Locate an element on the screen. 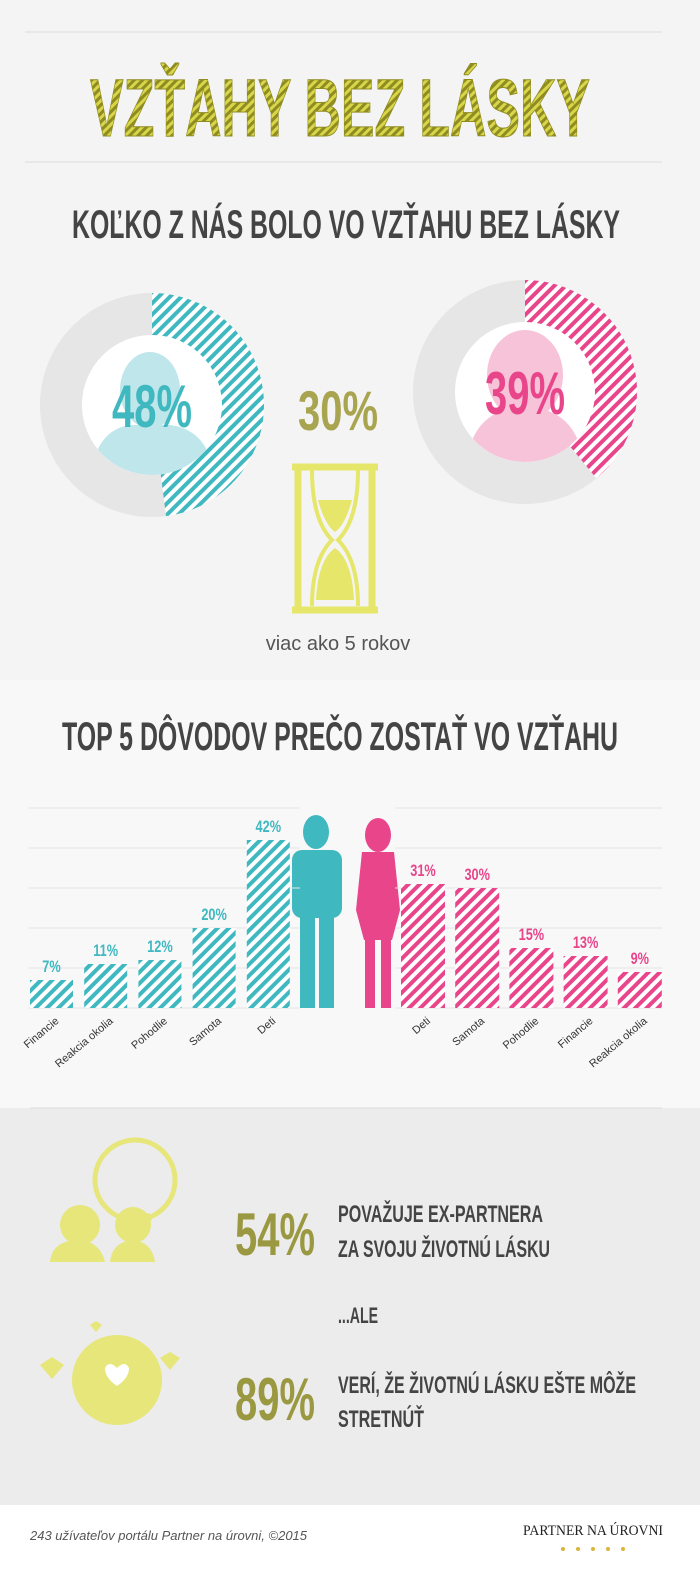 The width and height of the screenshot is (700, 1588). man-figure is located at coordinates (317, 911).